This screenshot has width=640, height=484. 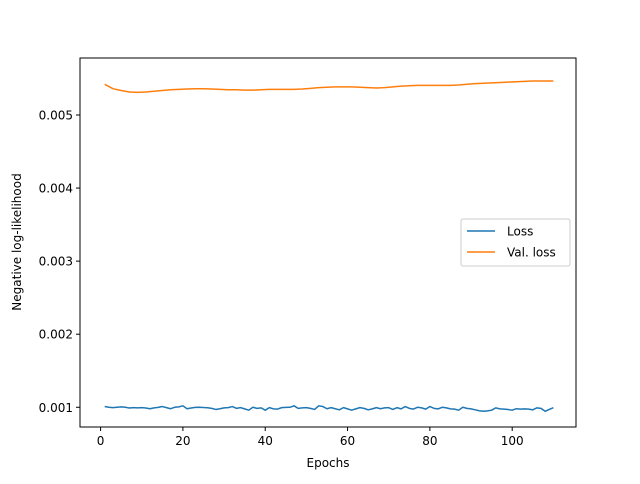 I want to click on y-tick-label: 0.003, so click(x=56, y=262).